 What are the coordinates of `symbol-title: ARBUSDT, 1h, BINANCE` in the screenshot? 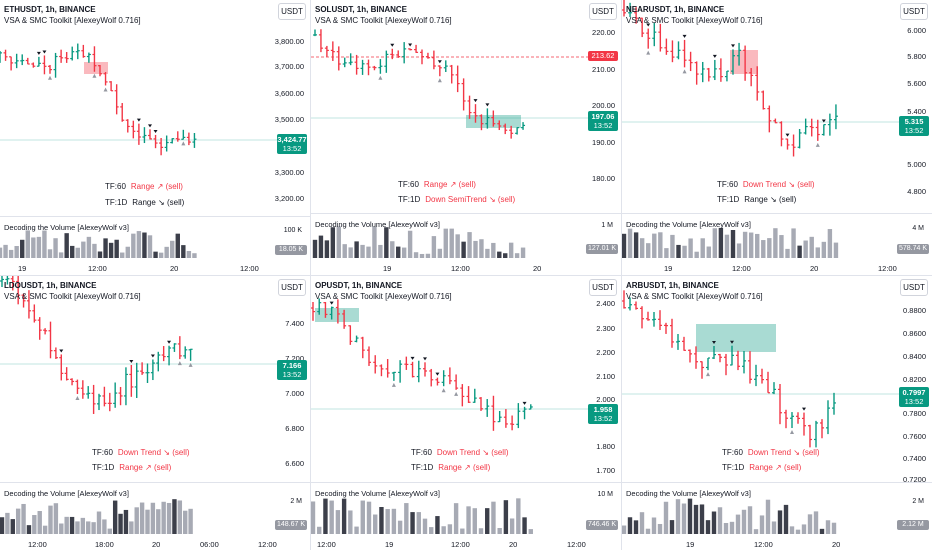 It's located at (672, 285).